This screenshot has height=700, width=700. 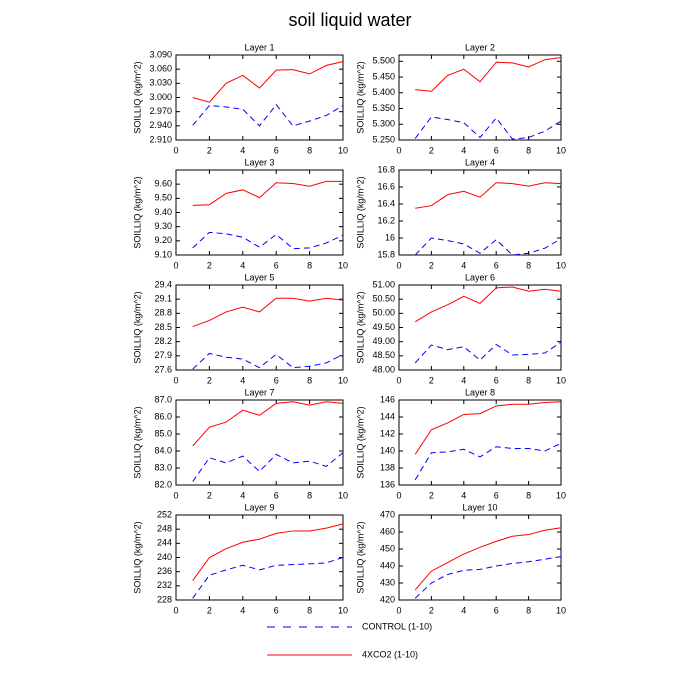 What do you see at coordinates (163, 299) in the screenshot?
I see `y-tick-label: 29.1` at bounding box center [163, 299].